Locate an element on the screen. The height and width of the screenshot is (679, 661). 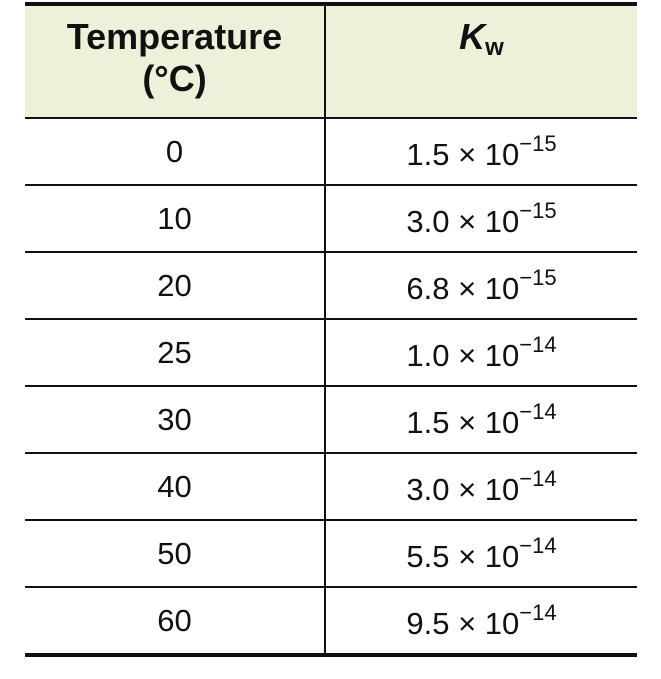
kw-cell: 1.5 × 10⁻¹⁴ is located at coordinates (481, 420).